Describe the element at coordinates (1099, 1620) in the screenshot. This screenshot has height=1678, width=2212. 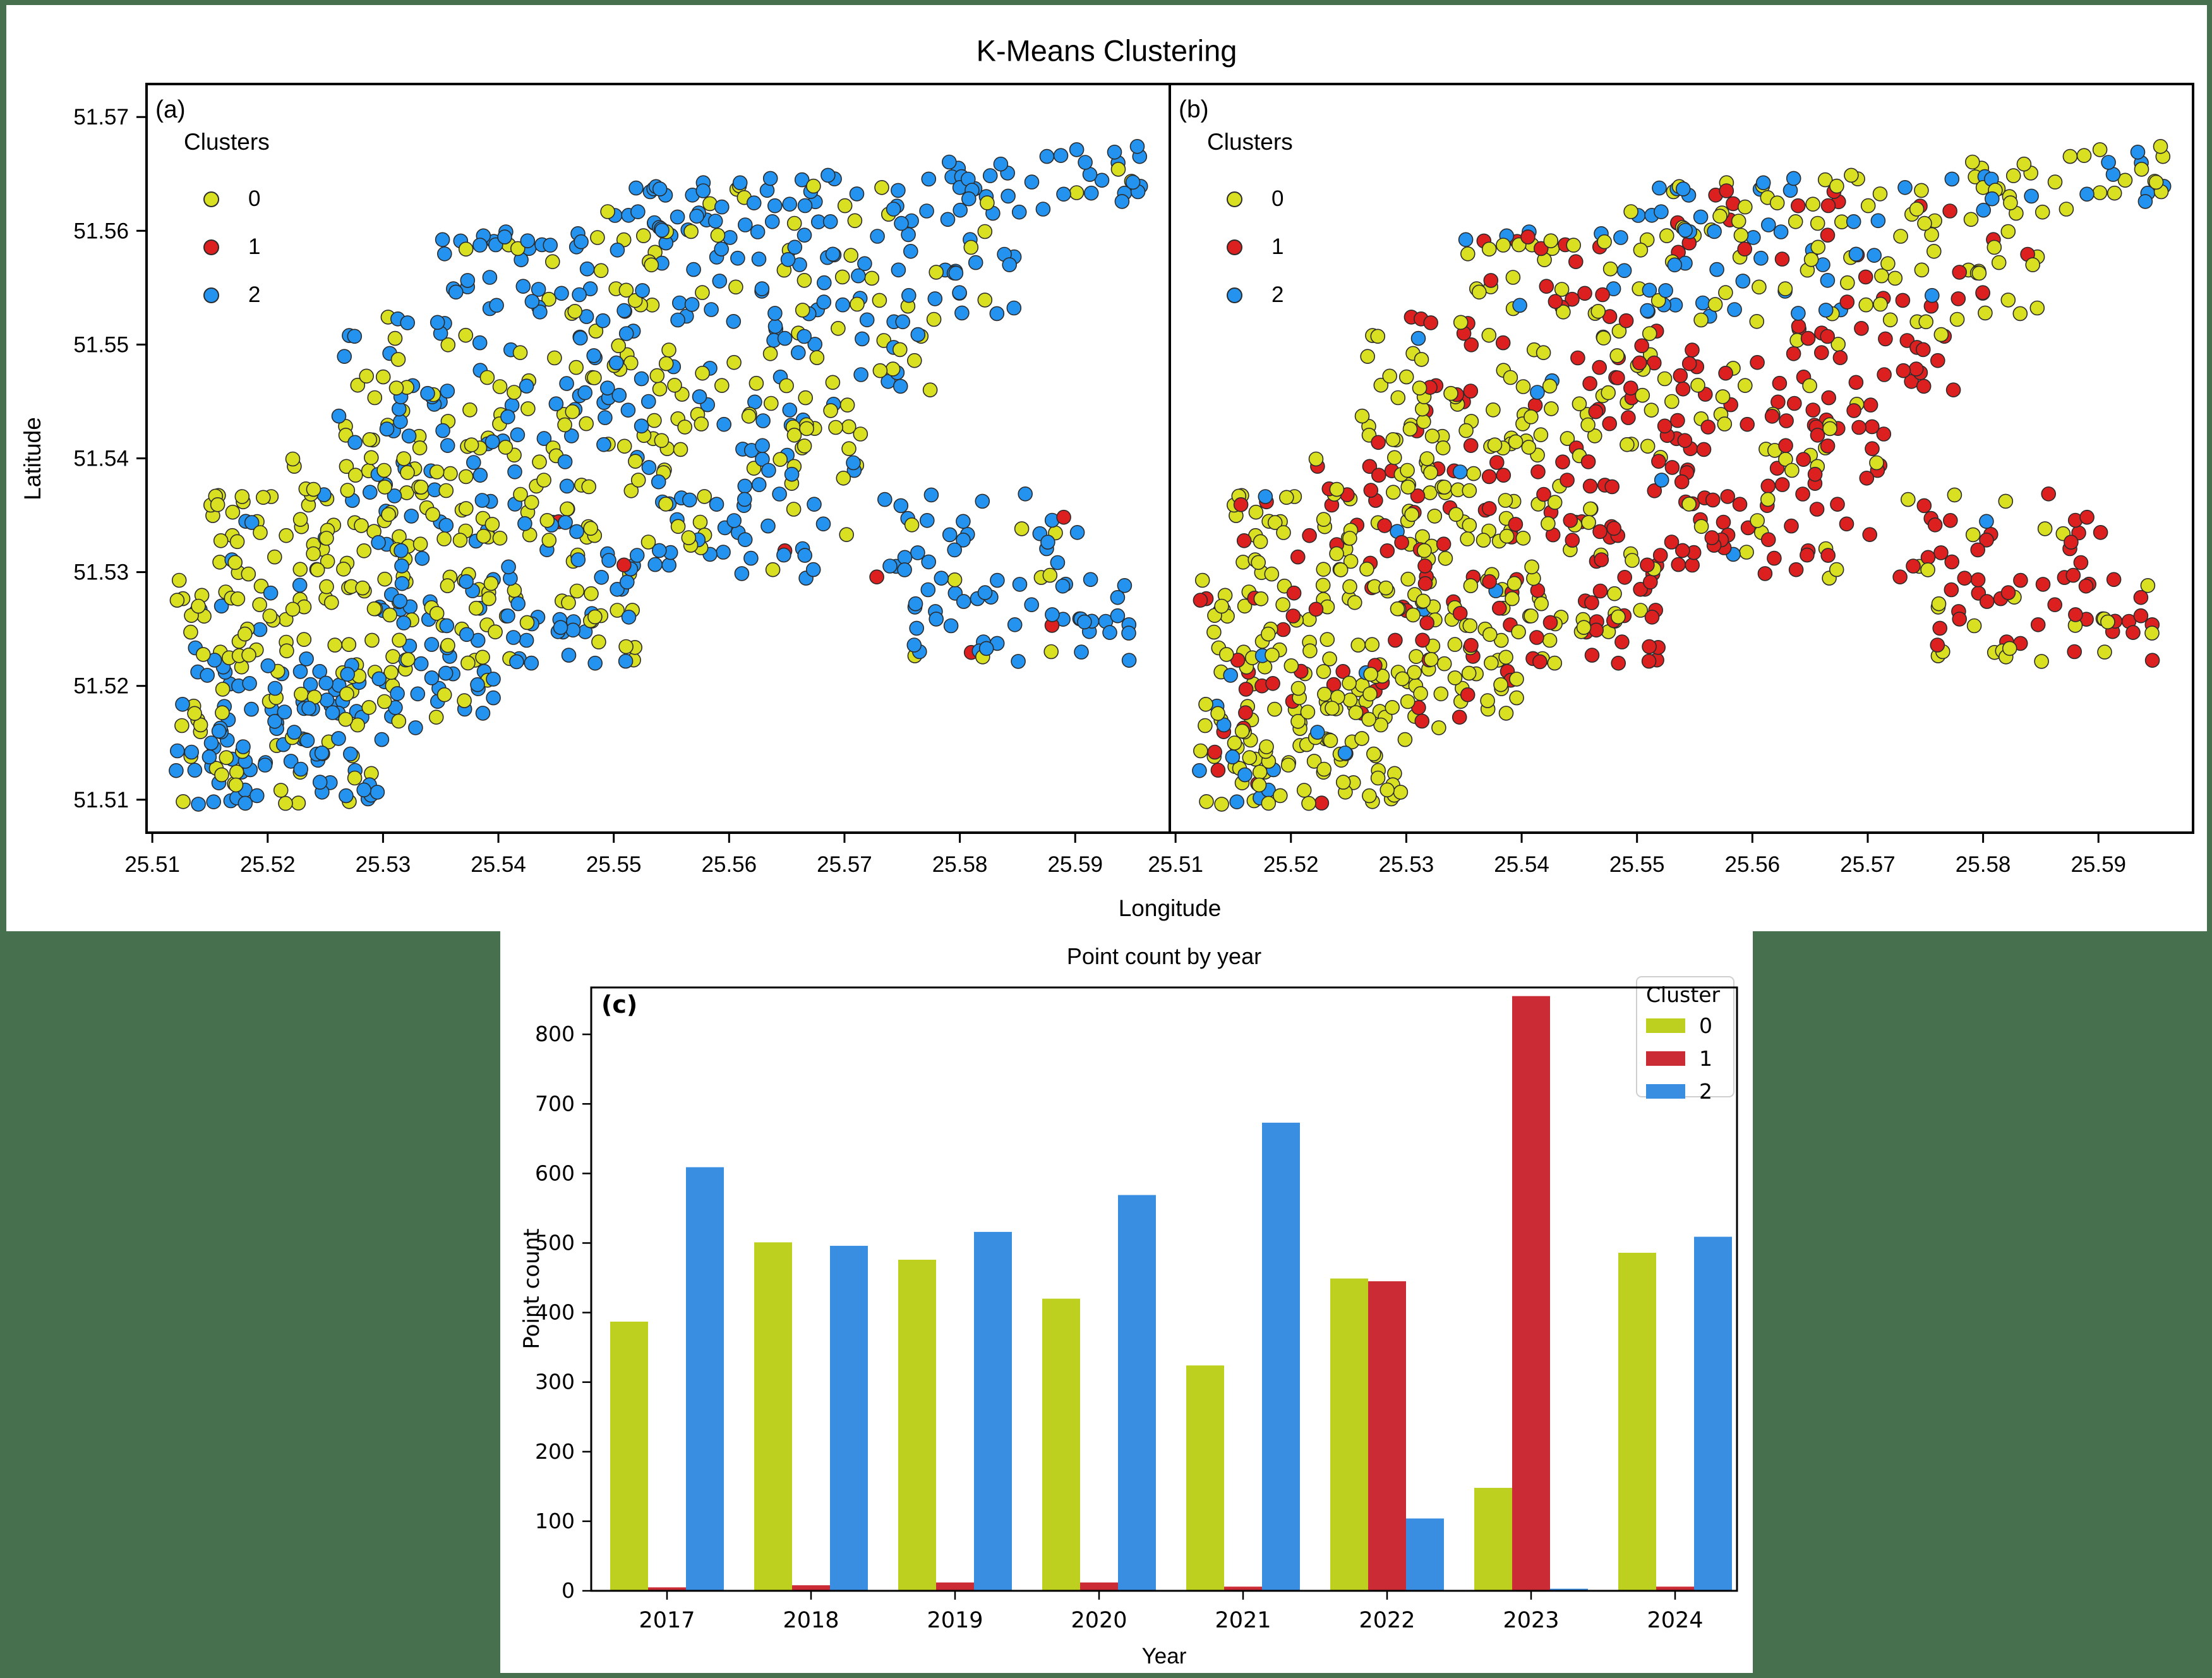
I see `svg-text: 2020` at that location.